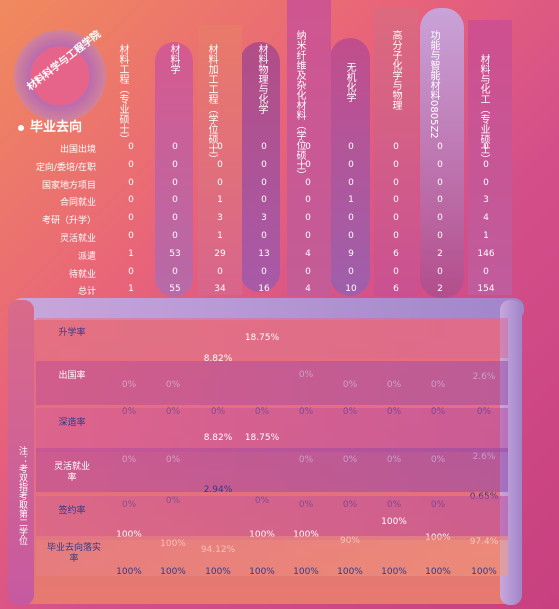  What do you see at coordinates (122, 94) in the screenshot?
I see `col-header: 材料工程（专业硕士）` at bounding box center [122, 94].